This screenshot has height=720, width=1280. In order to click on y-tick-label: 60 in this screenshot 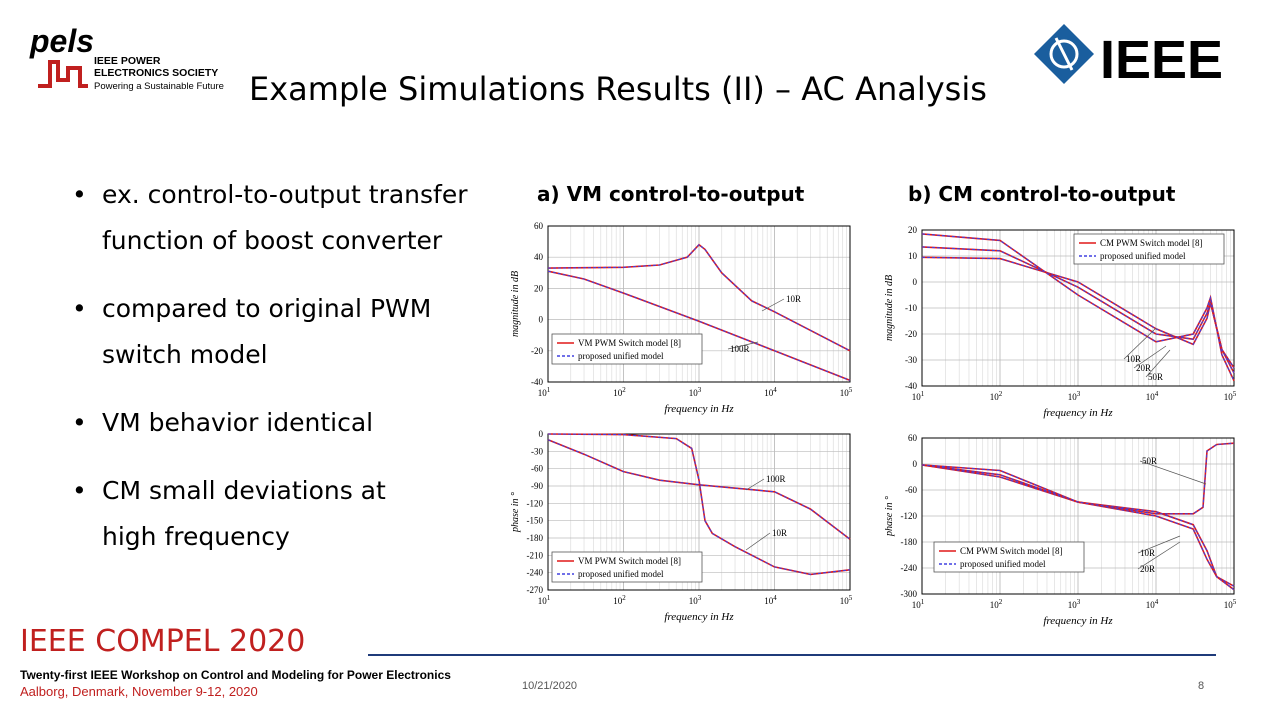, I will do `click(913, 438)`.